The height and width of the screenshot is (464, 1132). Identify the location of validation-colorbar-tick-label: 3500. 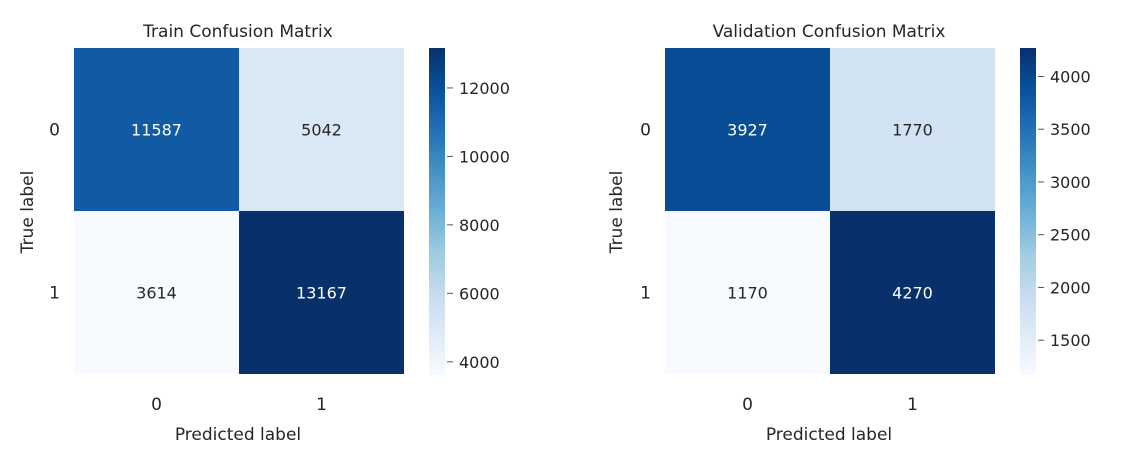
(1070, 129).